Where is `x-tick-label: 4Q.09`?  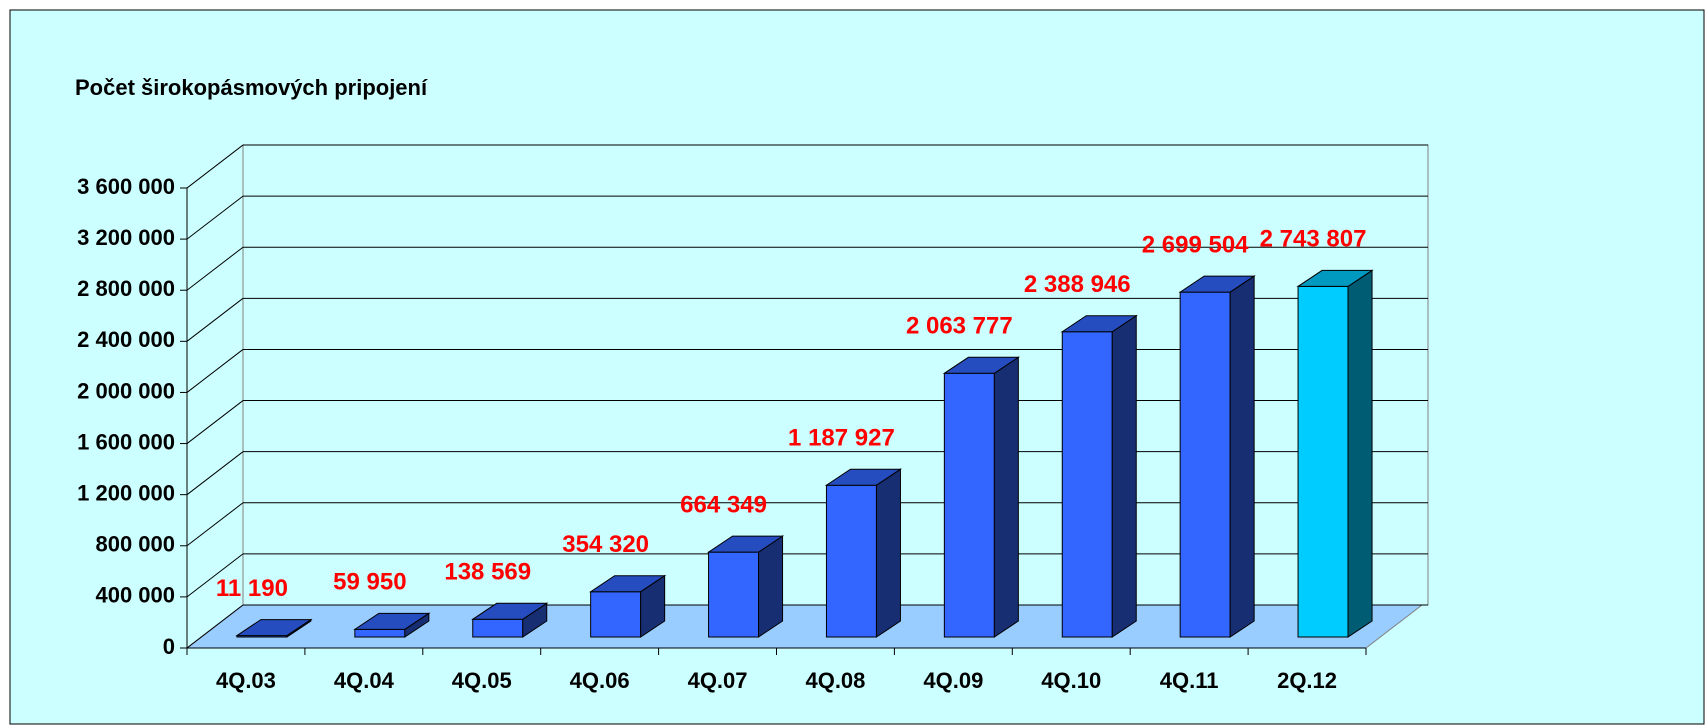 x-tick-label: 4Q.09 is located at coordinates (953, 680).